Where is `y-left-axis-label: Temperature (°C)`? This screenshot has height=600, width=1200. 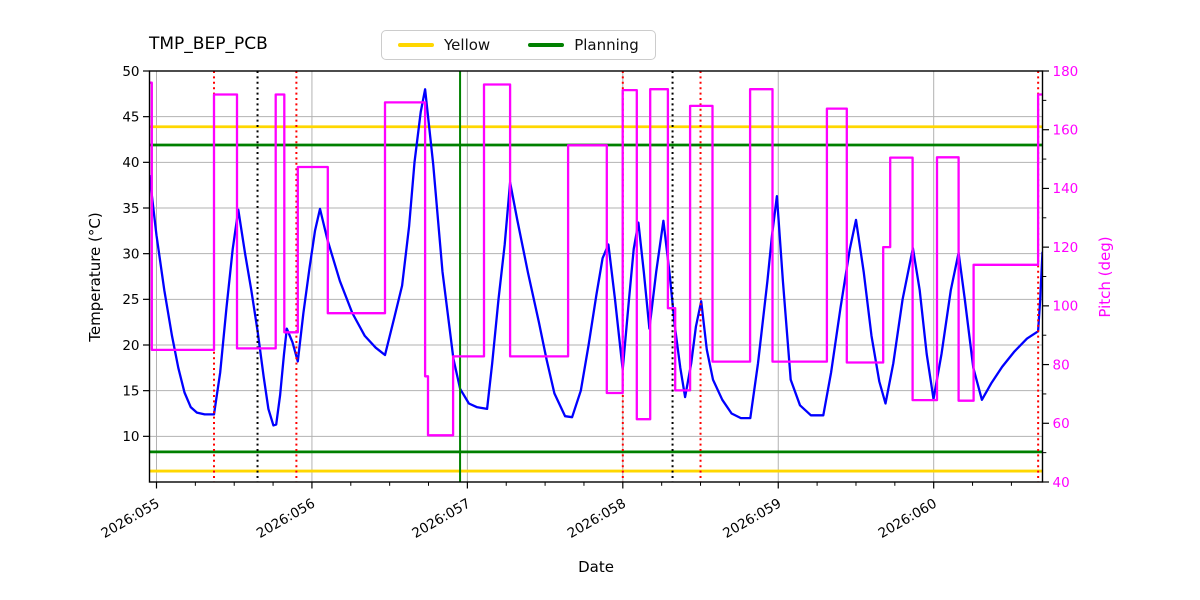 y-left-axis-label: Temperature (°C) is located at coordinates (95, 277).